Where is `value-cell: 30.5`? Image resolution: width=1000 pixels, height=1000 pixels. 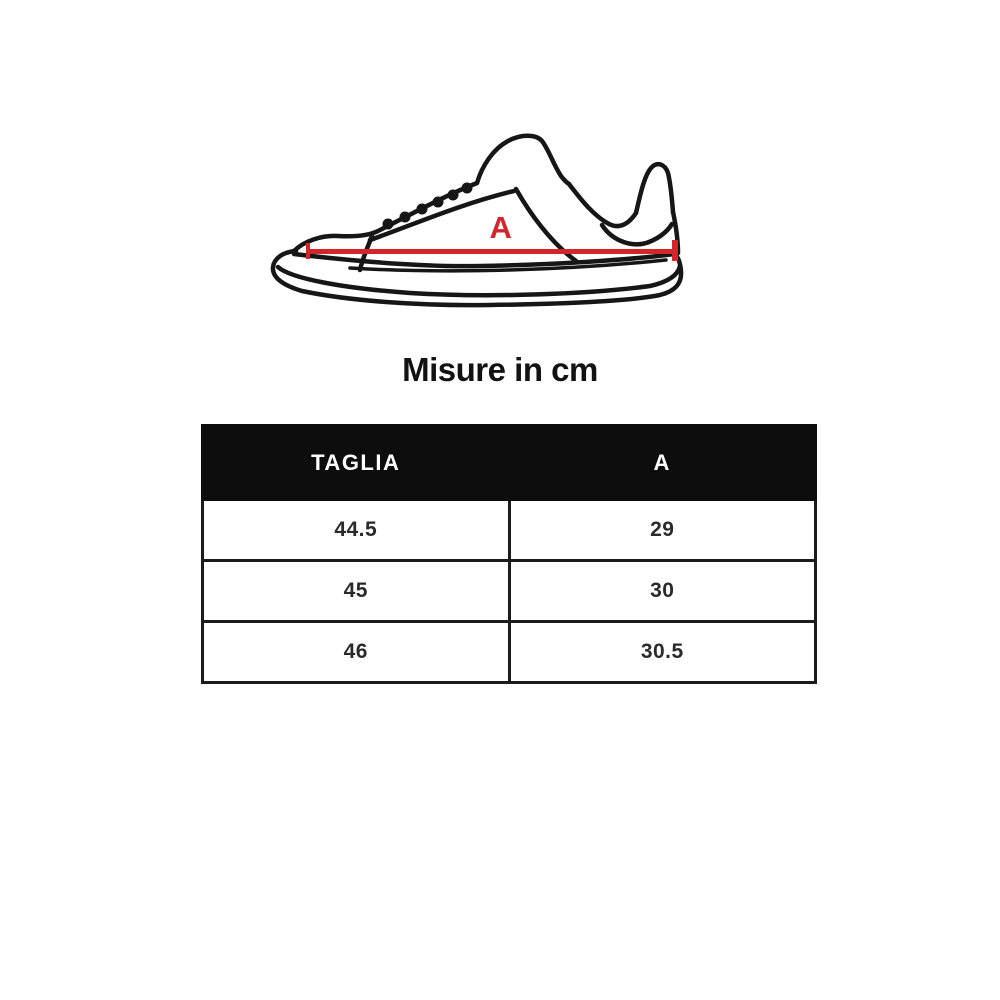
value-cell: 30.5 is located at coordinates (662, 652).